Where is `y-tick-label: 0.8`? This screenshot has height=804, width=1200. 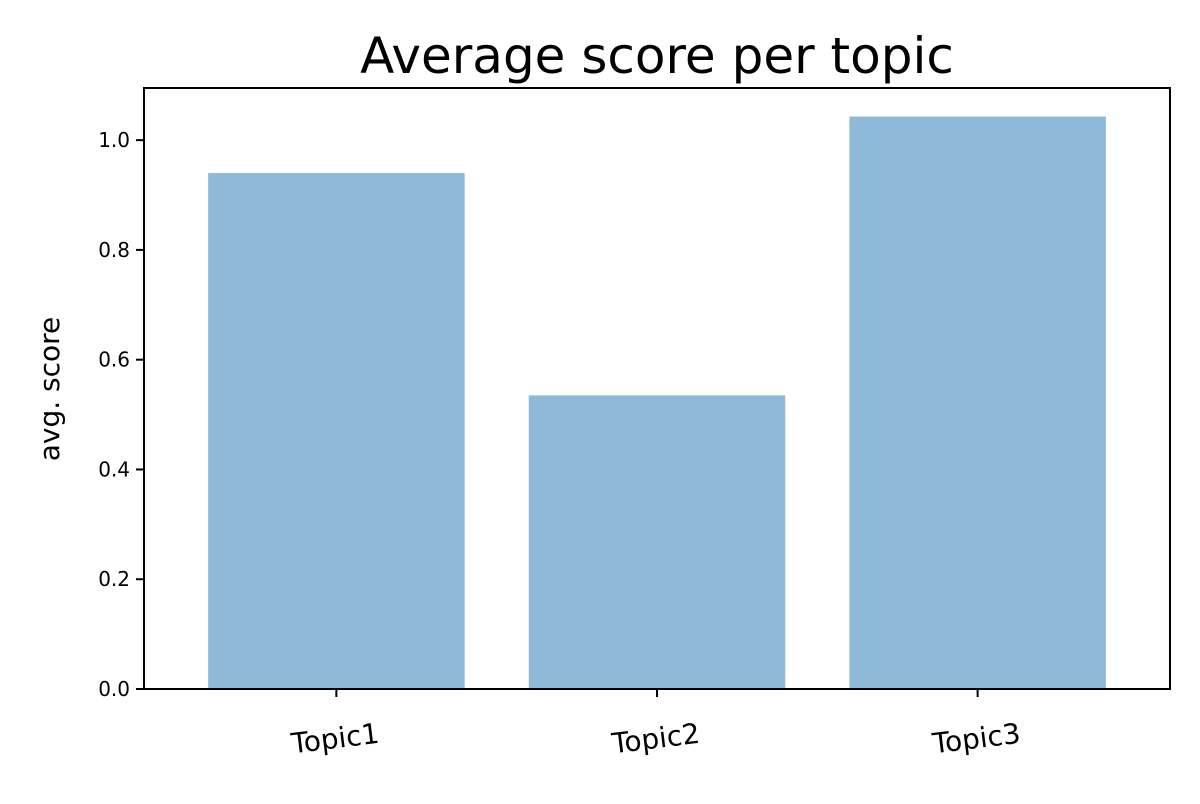 y-tick-label: 0.8 is located at coordinates (114, 250).